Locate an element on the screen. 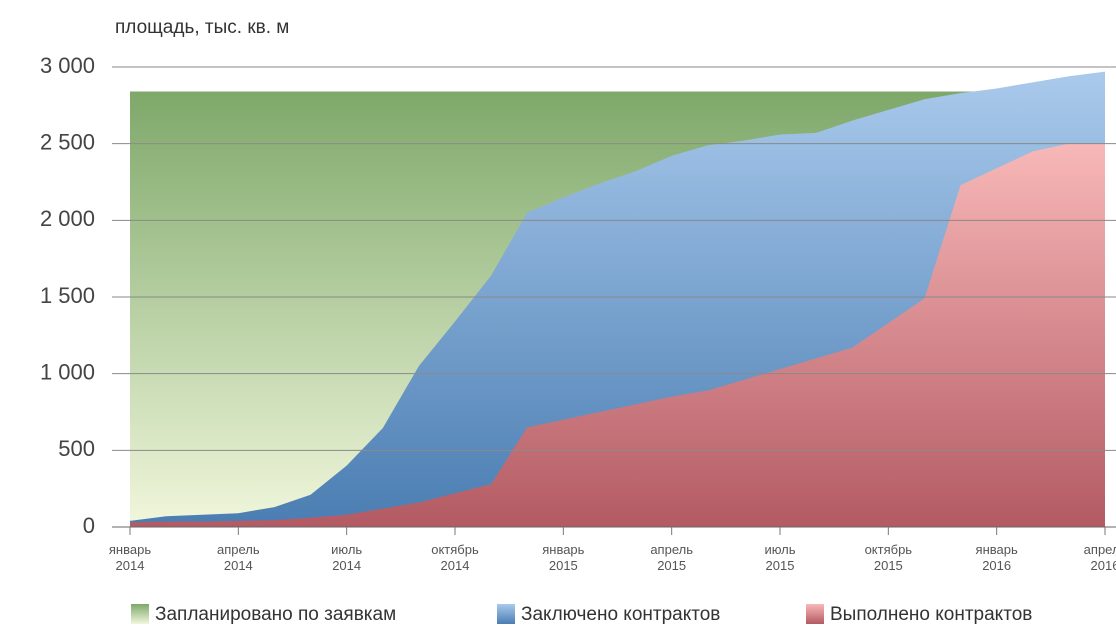 This screenshot has height=630, width=1116. y-tick-label: 2 000 is located at coordinates (67, 218).